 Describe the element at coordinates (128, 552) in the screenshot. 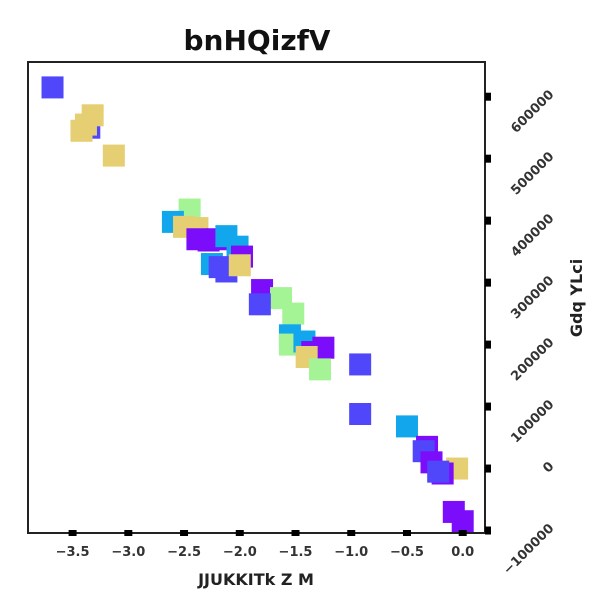

I see `x-tick-label: −3.0` at that location.